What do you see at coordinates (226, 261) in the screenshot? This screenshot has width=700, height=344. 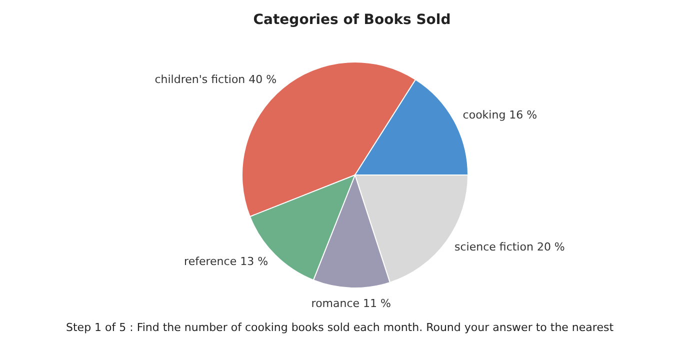 I see `slice-label: reference 13 %` at bounding box center [226, 261].